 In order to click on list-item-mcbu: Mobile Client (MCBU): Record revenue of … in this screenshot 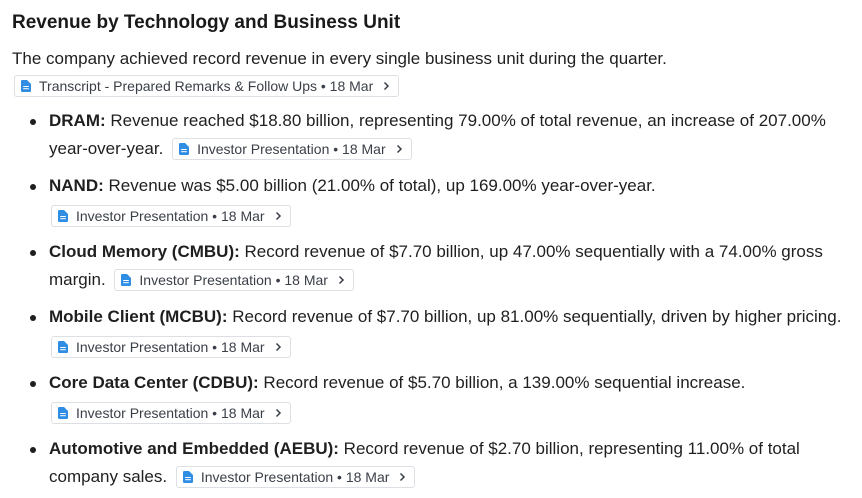, I will do `click(431, 331)`.